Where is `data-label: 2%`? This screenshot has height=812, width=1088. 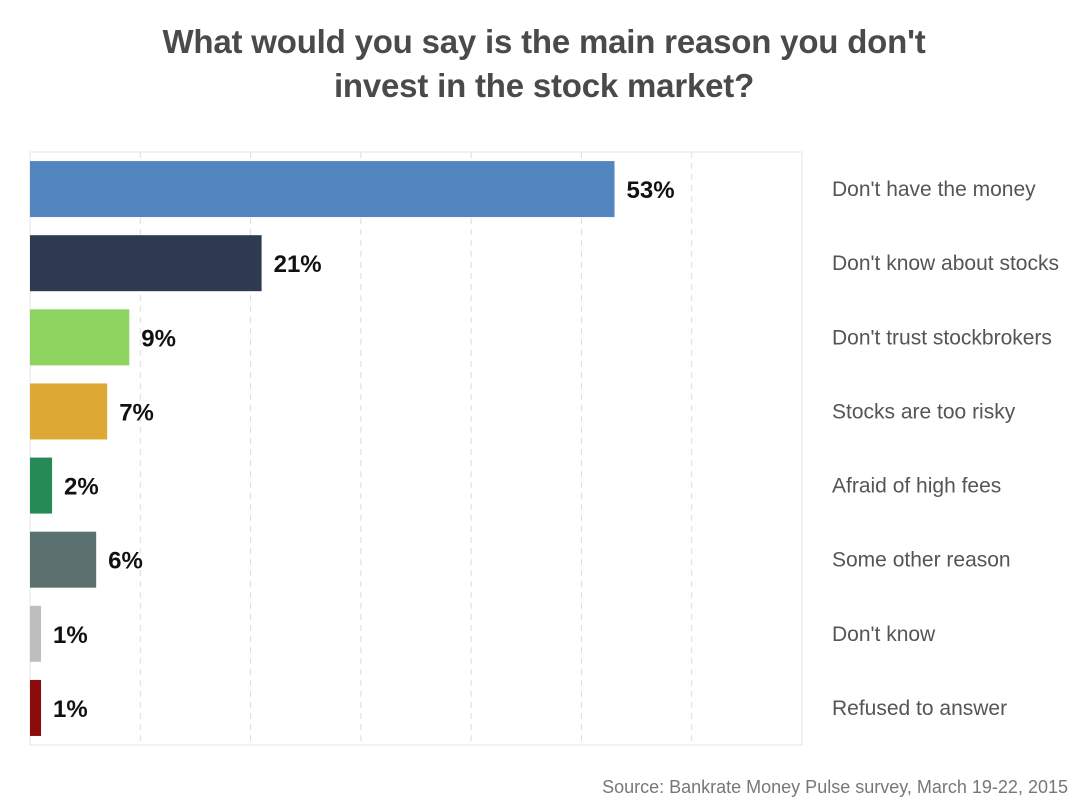 data-label: 2% is located at coordinates (81, 487).